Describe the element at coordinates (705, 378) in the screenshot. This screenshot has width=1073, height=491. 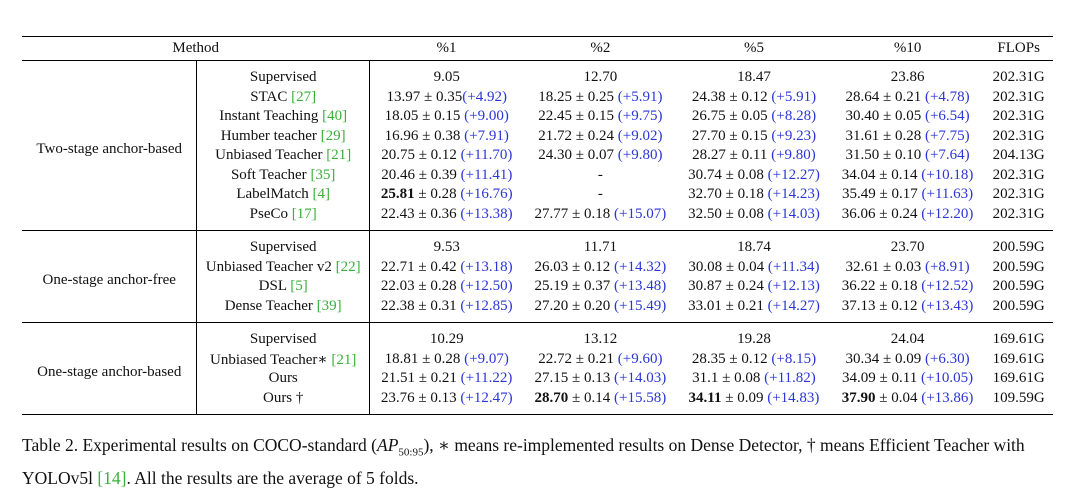
I see `mean-value: 31.1` at that location.